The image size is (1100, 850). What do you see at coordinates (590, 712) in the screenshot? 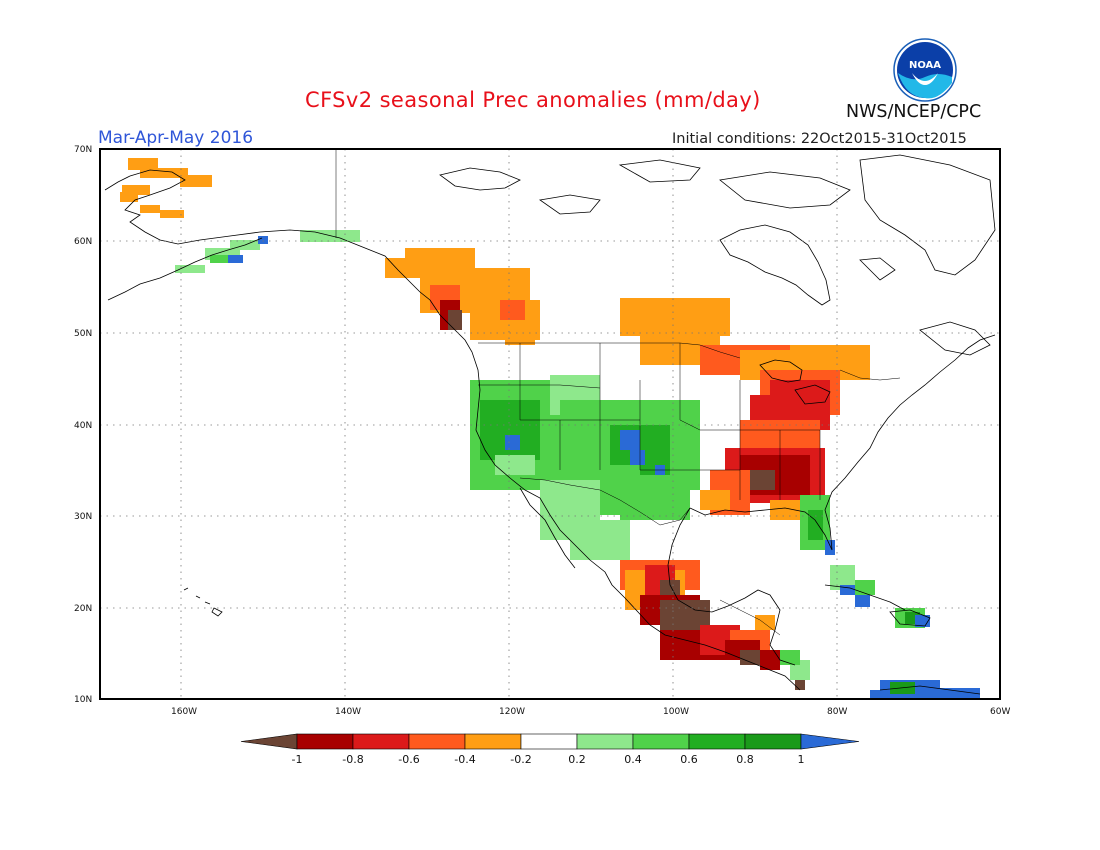
I see `longitude-labels: 160W 140W 120W 100W 80W 60W` at bounding box center [590, 712].